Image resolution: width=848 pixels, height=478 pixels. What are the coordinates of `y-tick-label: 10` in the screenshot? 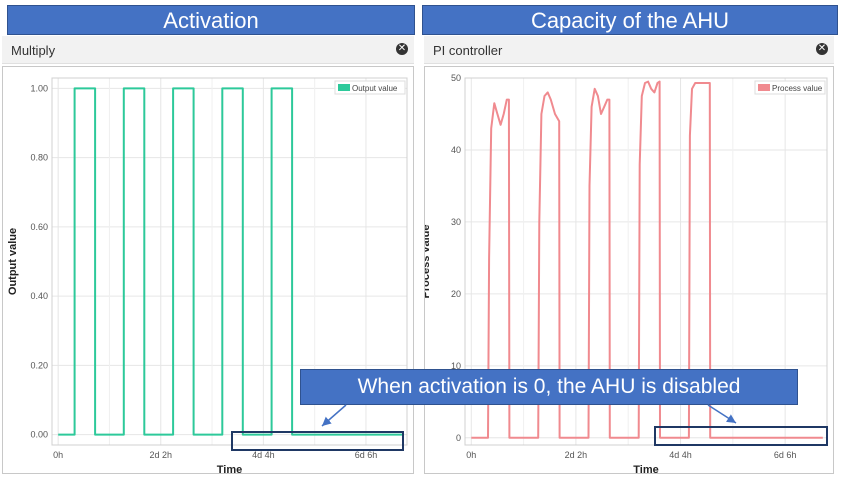 It's located at (456, 366).